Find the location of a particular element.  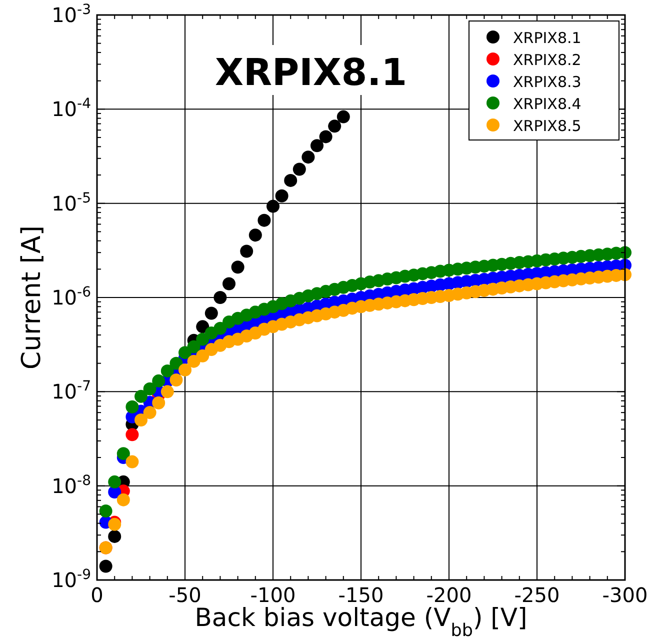

y-axis-title: Current [A] is located at coordinates (32, 298).